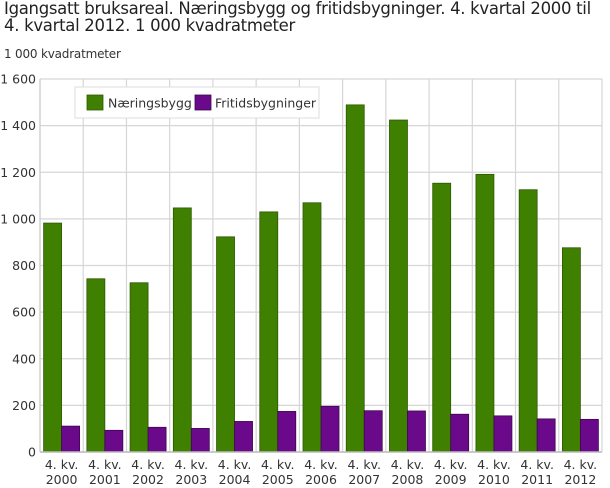 The width and height of the screenshot is (610, 488). I want to click on x-tick-label-line-2: 2009, so click(451, 479).